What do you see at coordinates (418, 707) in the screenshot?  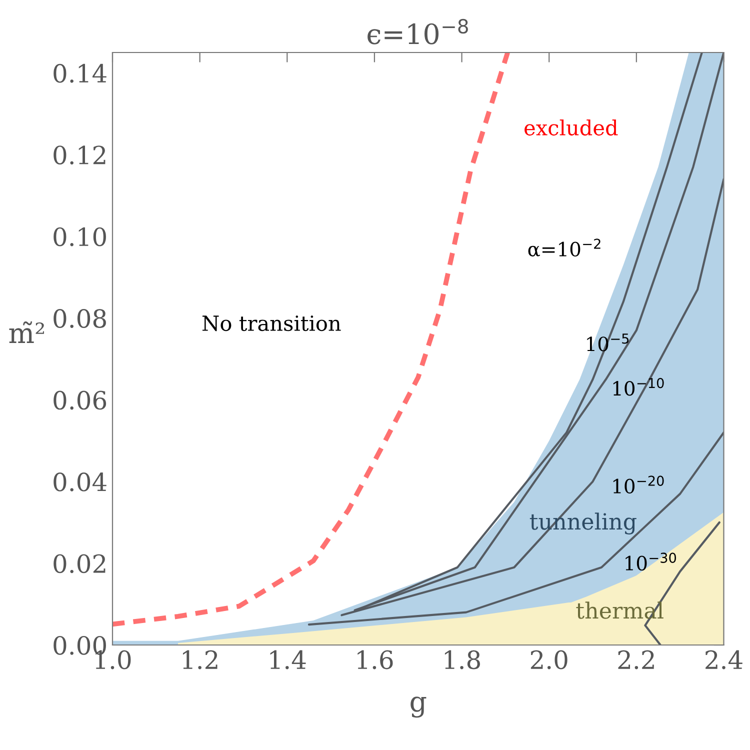 I see `x-axis-title: g` at bounding box center [418, 707].